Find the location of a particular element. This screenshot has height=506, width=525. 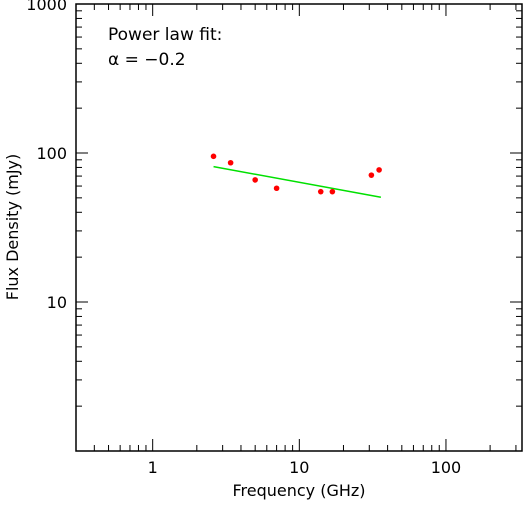

data-points-layer is located at coordinates (296, 174).